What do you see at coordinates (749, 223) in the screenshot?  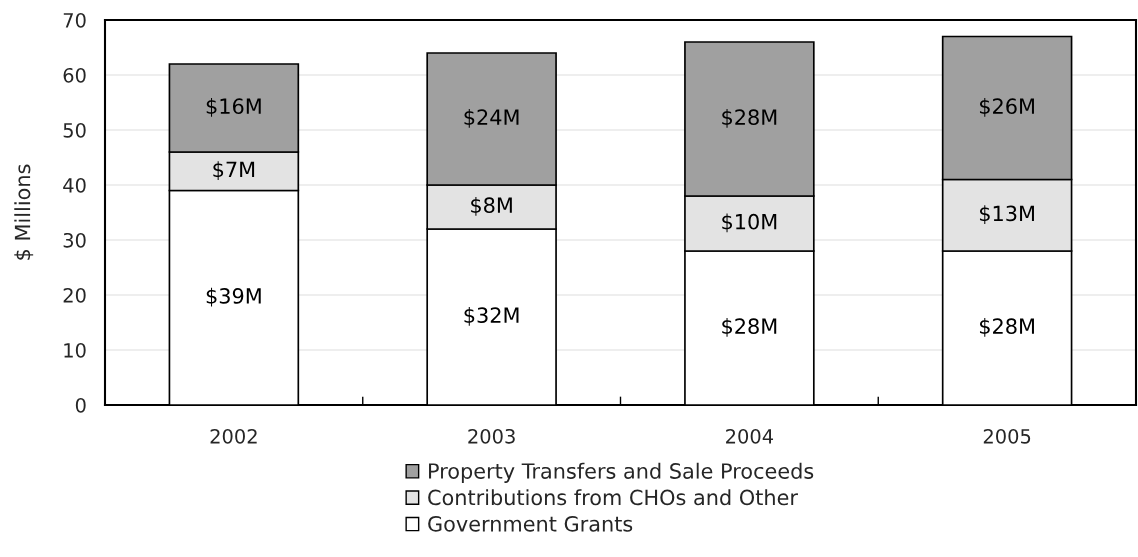 I see `data-label: $10M` at bounding box center [749, 223].